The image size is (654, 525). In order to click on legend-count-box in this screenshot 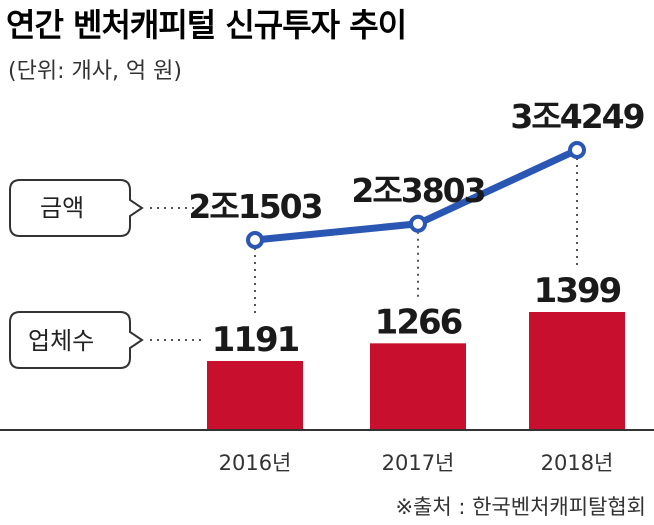, I will do `click(76, 340)`.